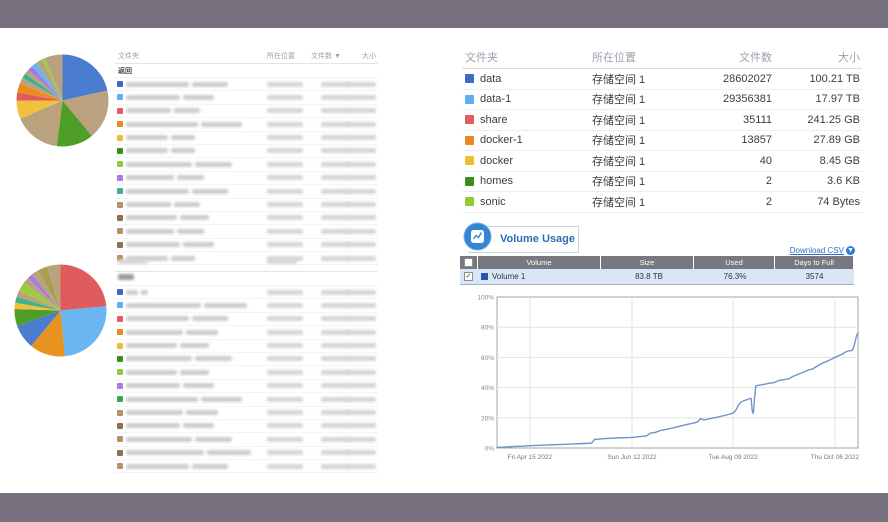  What do you see at coordinates (326, 56) in the screenshot?
I see `column-header-count-sorted: 文件数 ▼` at bounding box center [326, 56].